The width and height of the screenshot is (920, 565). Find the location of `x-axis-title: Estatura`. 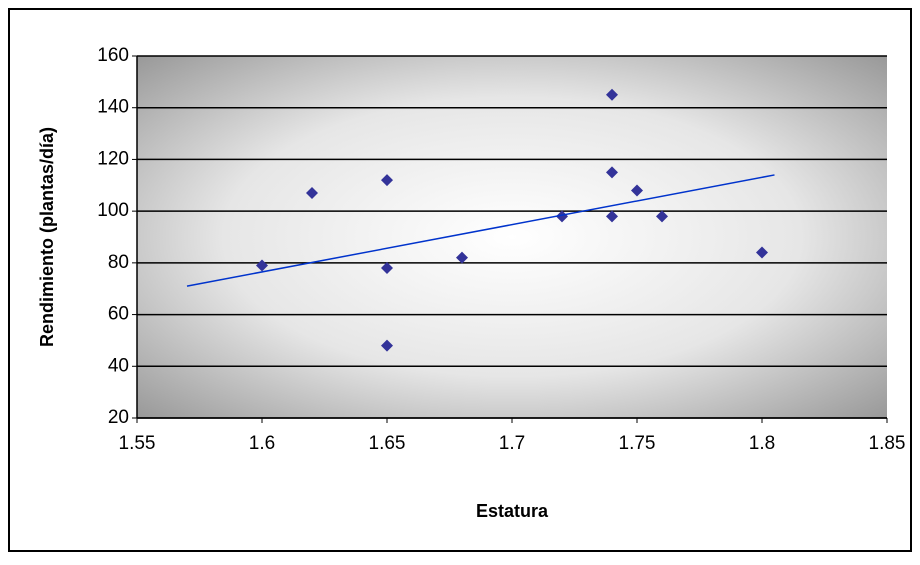

x-axis-title: Estatura is located at coordinates (512, 511).